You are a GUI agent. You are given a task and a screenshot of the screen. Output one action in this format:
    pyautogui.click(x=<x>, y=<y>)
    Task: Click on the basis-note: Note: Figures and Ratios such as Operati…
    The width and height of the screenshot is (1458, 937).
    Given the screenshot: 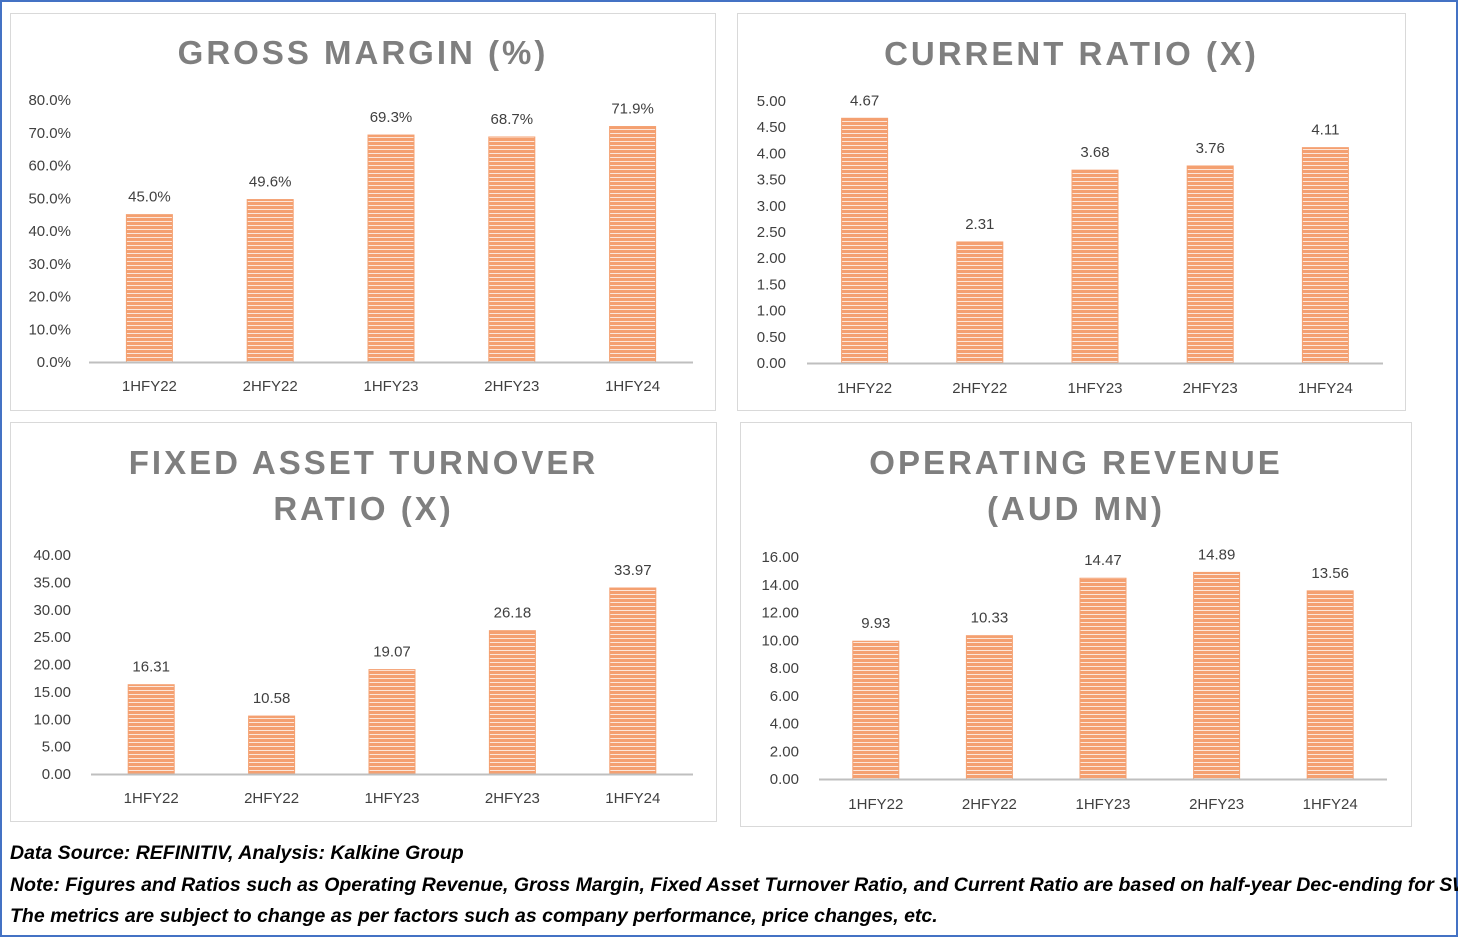 What is the action you would take?
    pyautogui.click(x=734, y=884)
    